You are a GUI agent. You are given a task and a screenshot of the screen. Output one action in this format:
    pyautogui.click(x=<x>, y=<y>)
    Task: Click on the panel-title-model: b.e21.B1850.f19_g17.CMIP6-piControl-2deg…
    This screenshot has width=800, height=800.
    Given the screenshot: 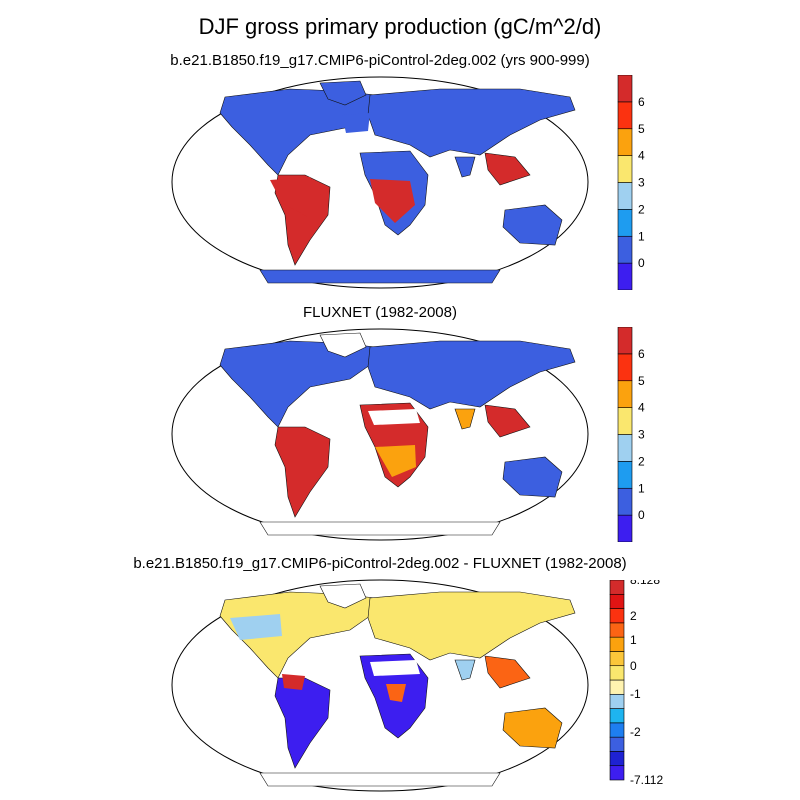 What is the action you would take?
    pyautogui.click(x=380, y=60)
    